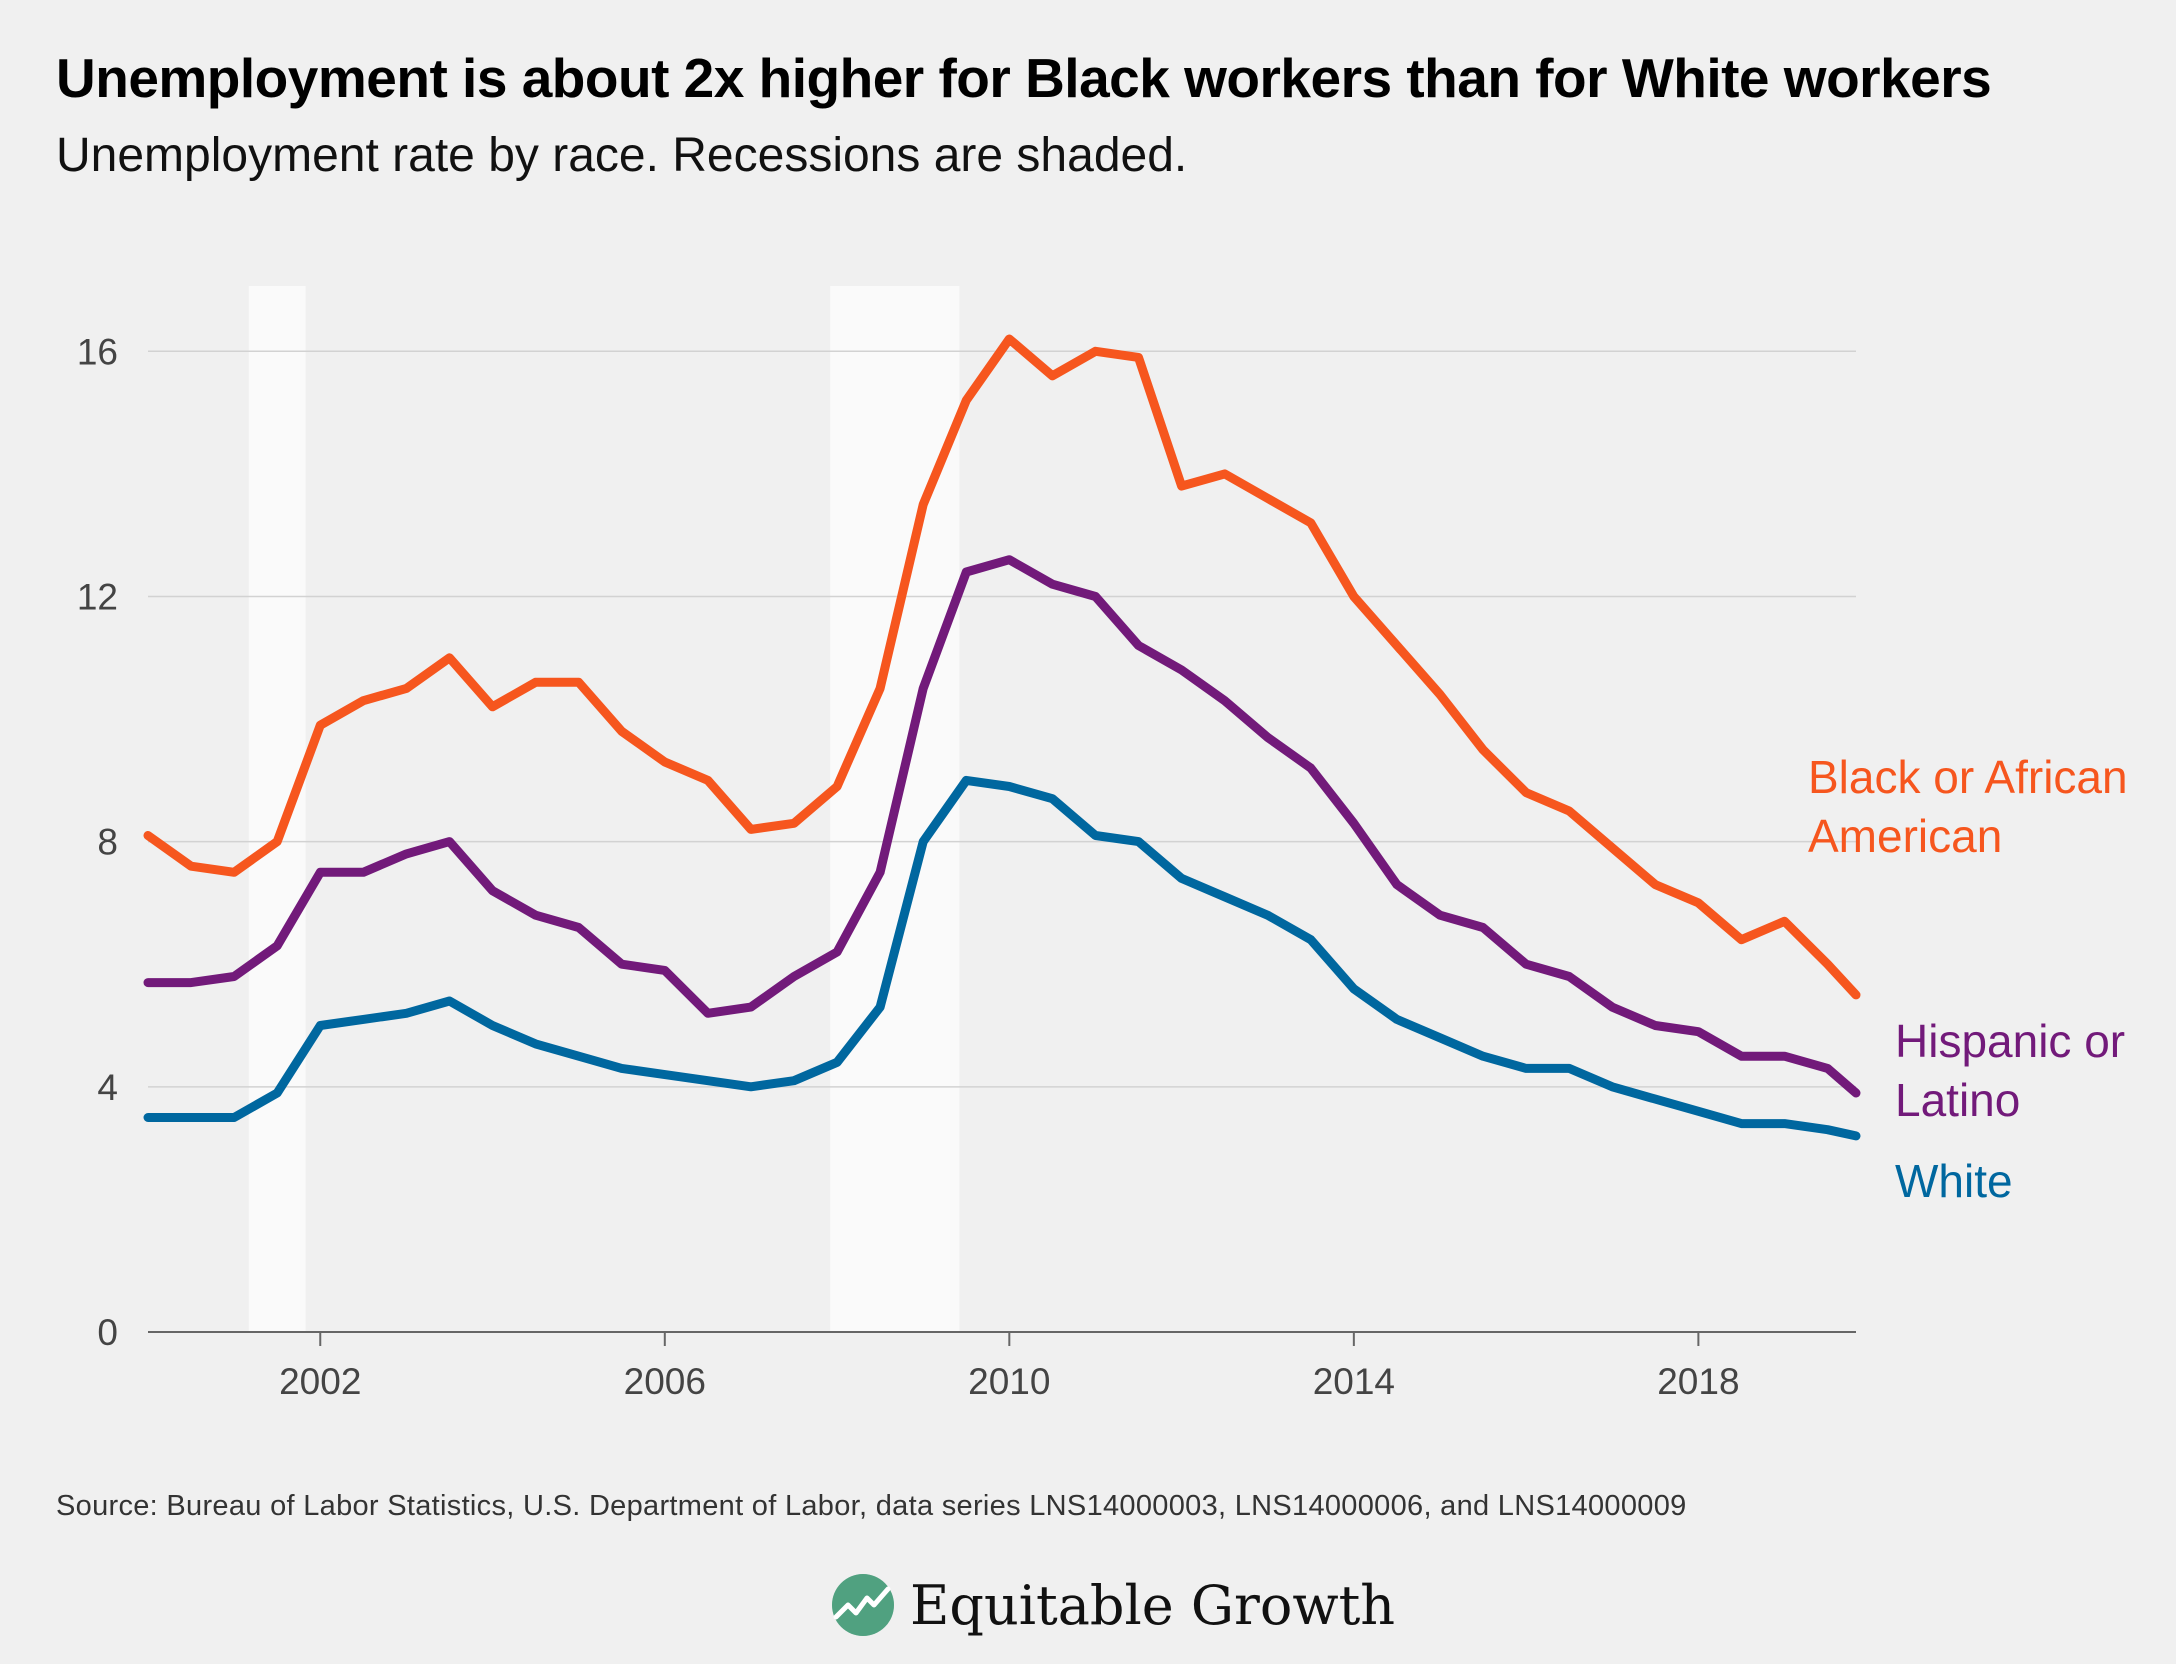 The image size is (2176, 1664). Describe the element at coordinates (2016, 1070) in the screenshot. I see `series-label-hispanic: Hispanic or Latino` at that location.